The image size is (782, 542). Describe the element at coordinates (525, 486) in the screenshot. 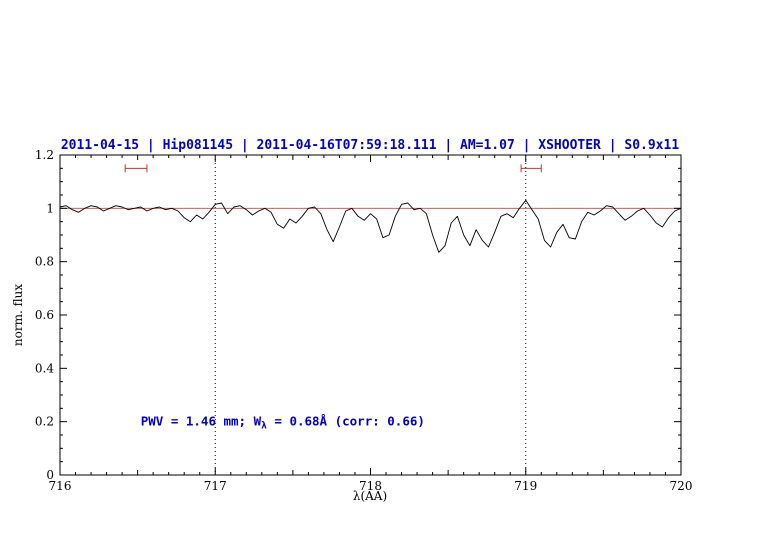

I see `x-tick-label: 719` at that location.